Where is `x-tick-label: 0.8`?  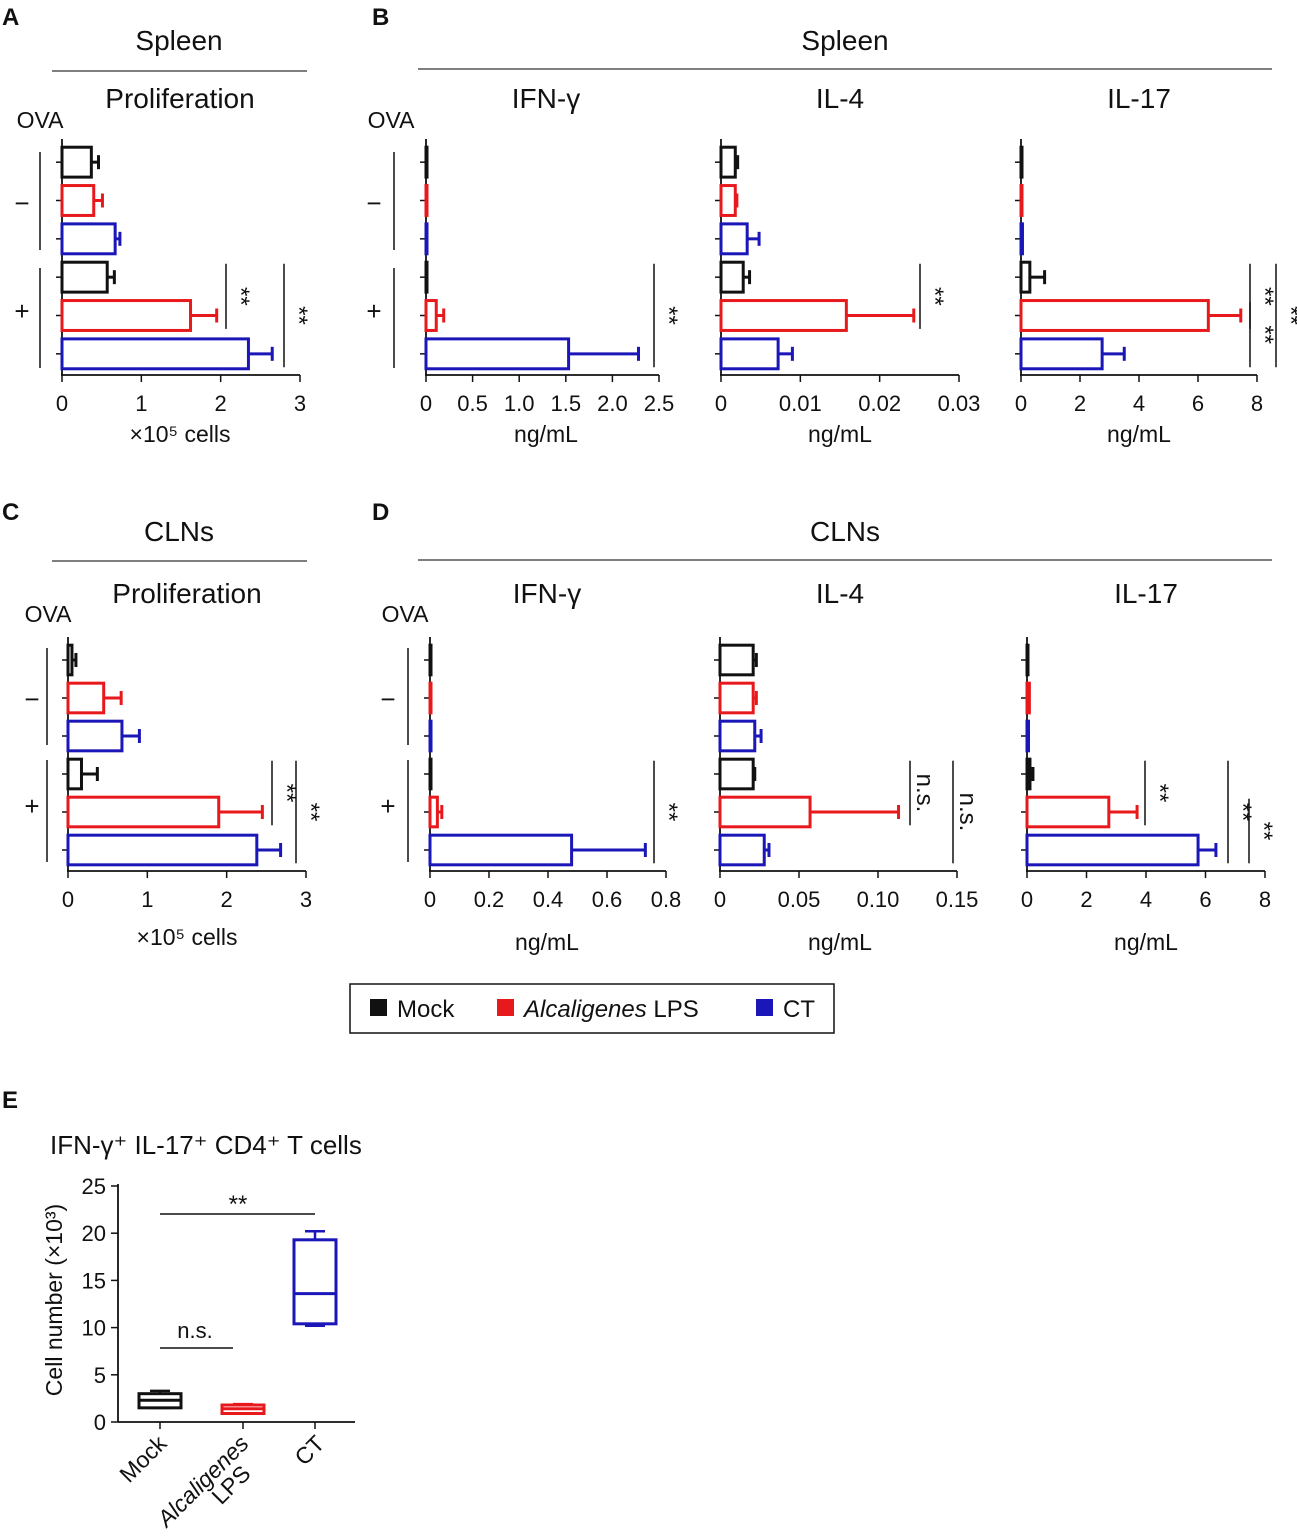 x-tick-label: 0.8 is located at coordinates (666, 899).